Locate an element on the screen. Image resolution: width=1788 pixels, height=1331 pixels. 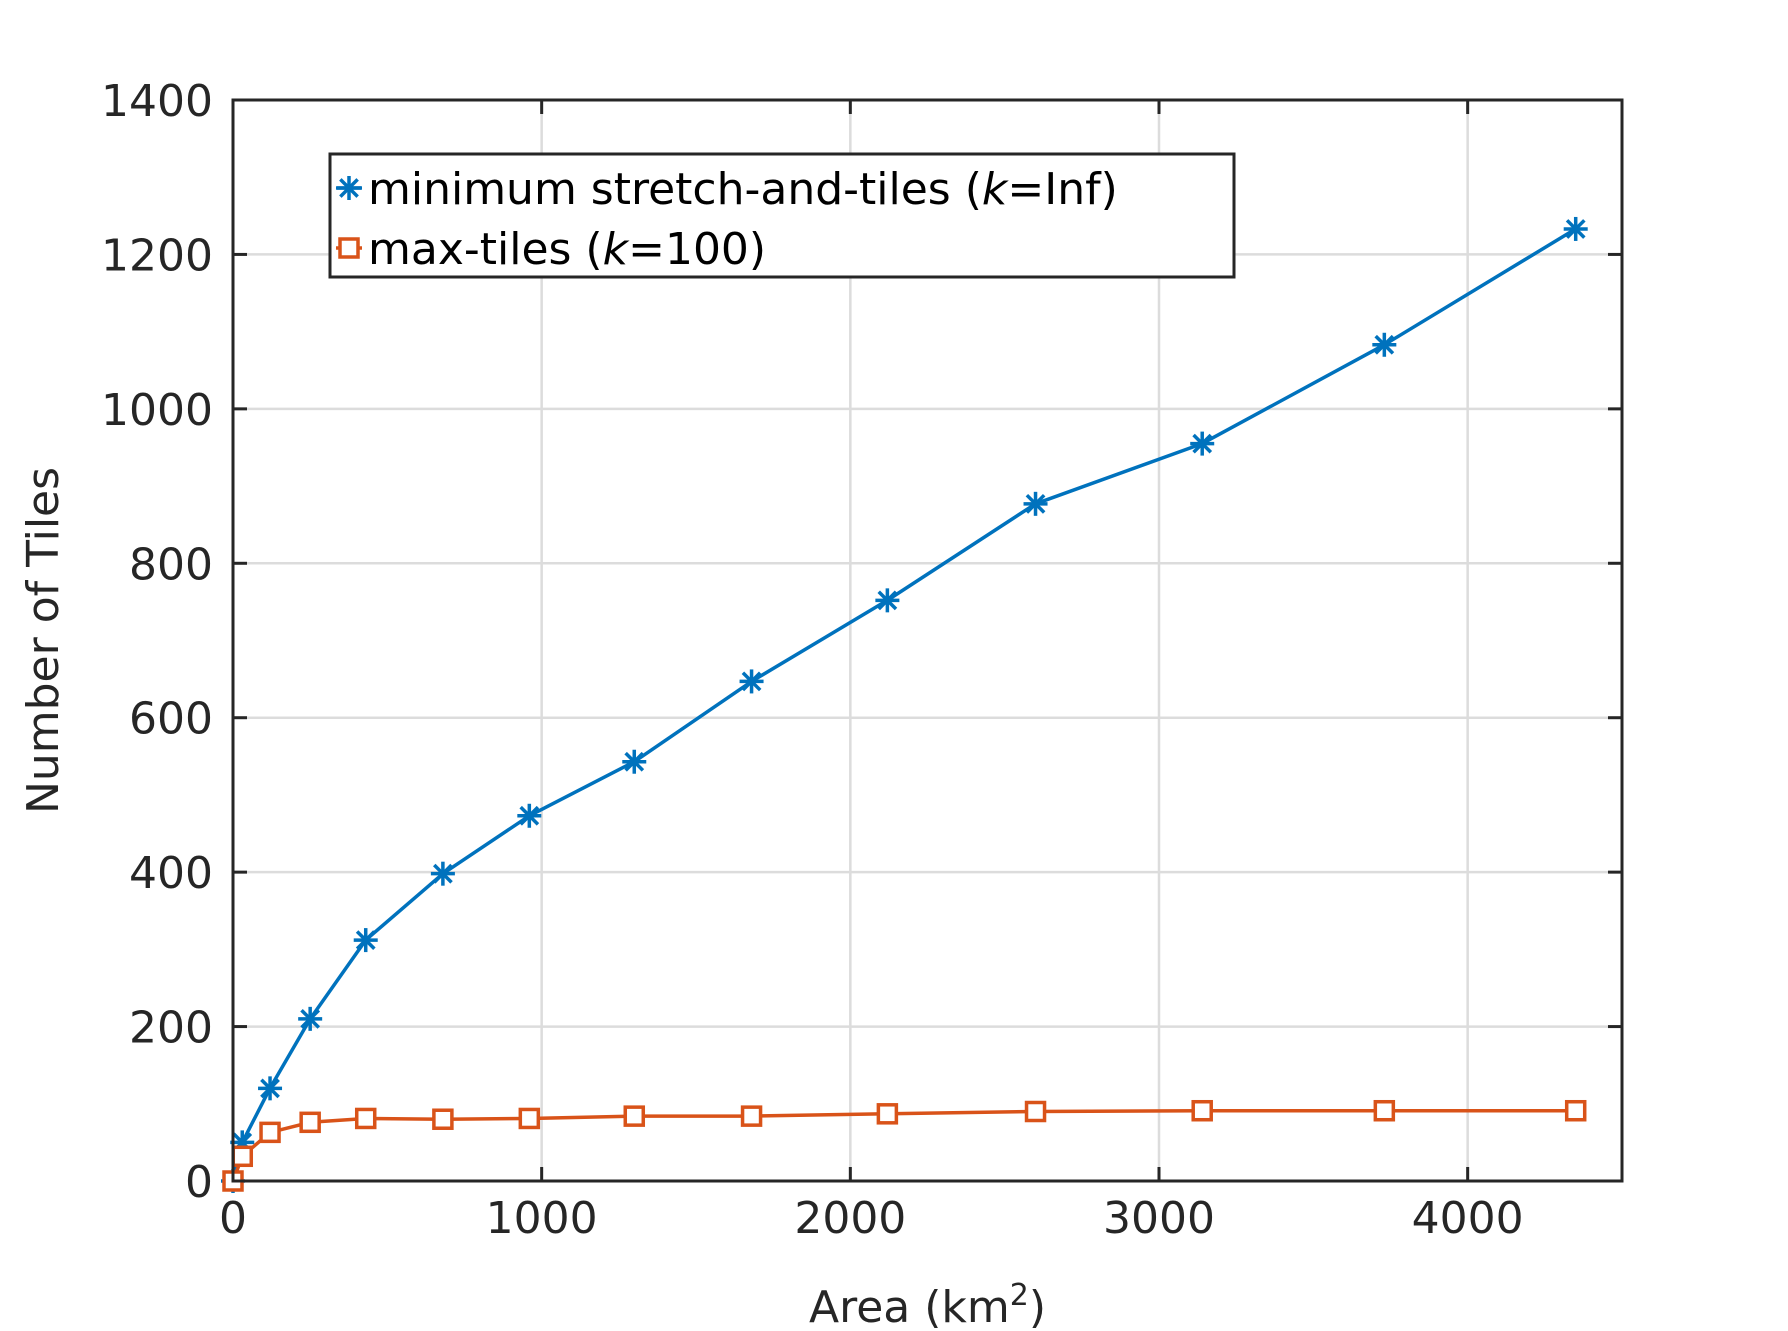
y-tick-label: 1000 is located at coordinates (157, 410).